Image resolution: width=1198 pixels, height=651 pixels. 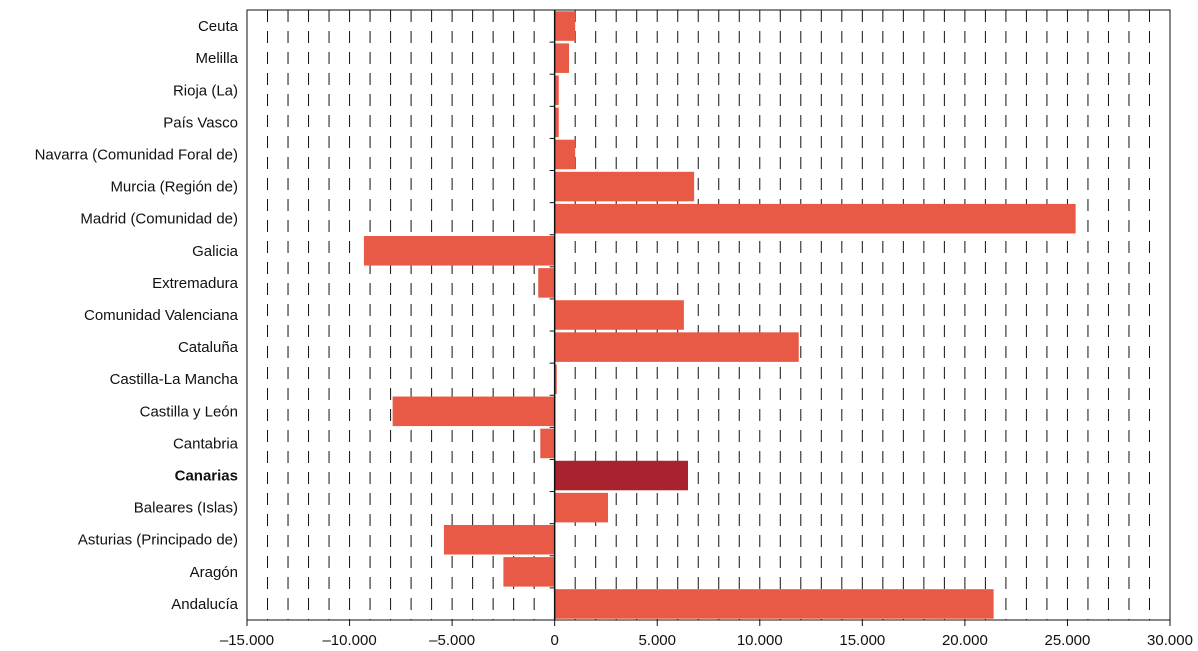 What do you see at coordinates (186, 508) in the screenshot?
I see `category-label: Baleares (Islas)` at bounding box center [186, 508].